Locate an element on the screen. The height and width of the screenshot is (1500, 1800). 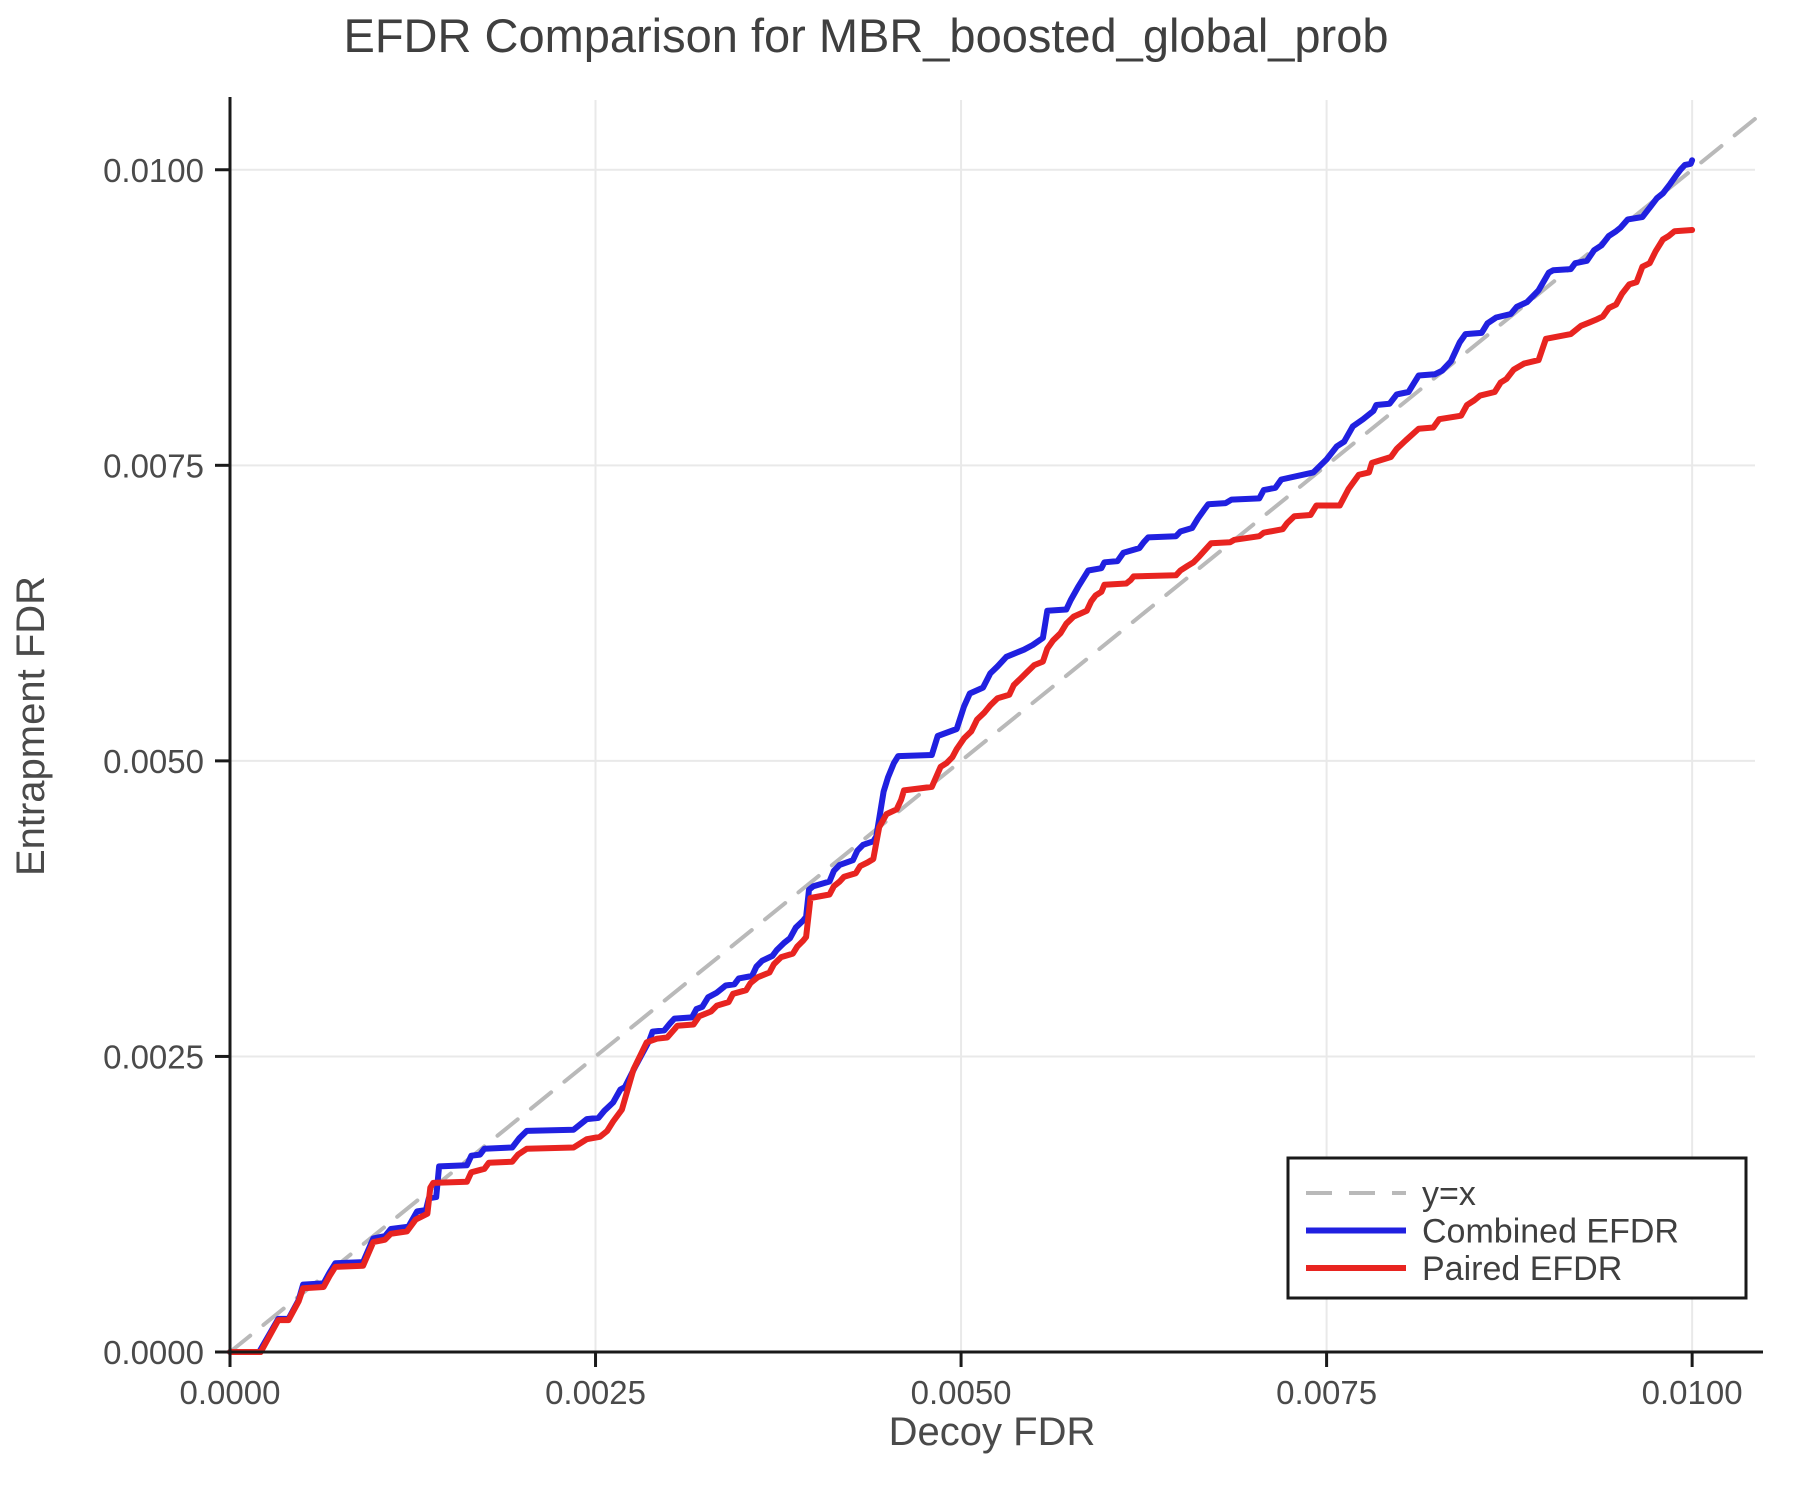
legend-label-combined-efdr: Combined EFDR is located at coordinates (1550, 1232).